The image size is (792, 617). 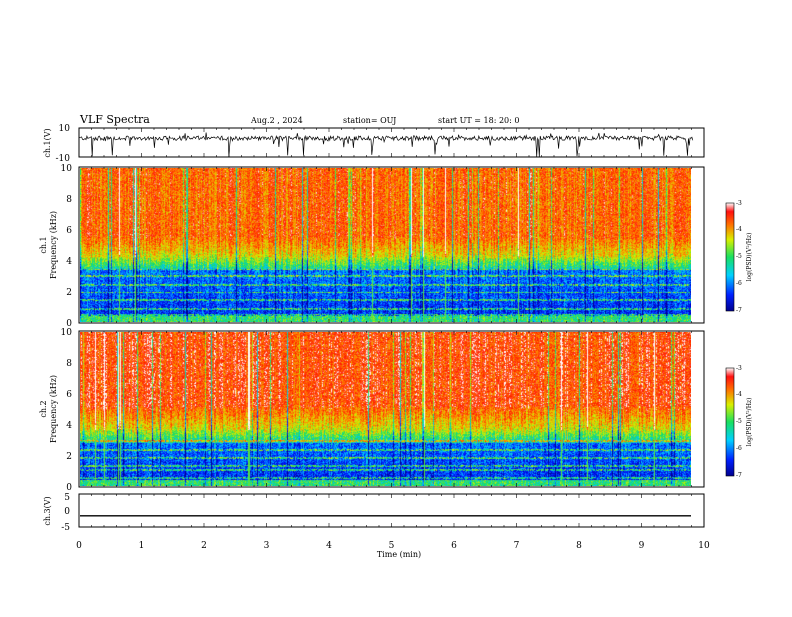 What do you see at coordinates (739, 310) in the screenshot?
I see `ch1-cb-tick-m7: -7` at bounding box center [739, 310].